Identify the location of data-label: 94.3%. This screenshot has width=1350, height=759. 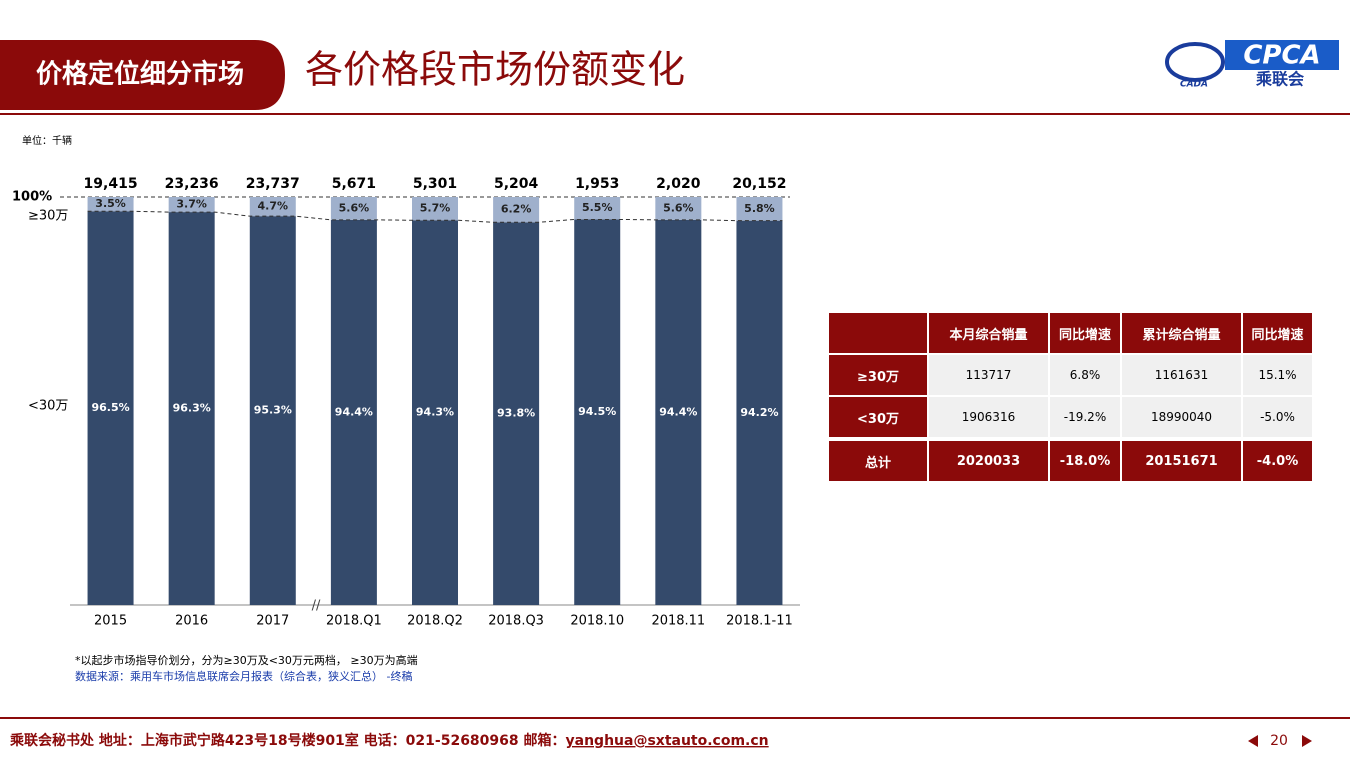
(435, 412).